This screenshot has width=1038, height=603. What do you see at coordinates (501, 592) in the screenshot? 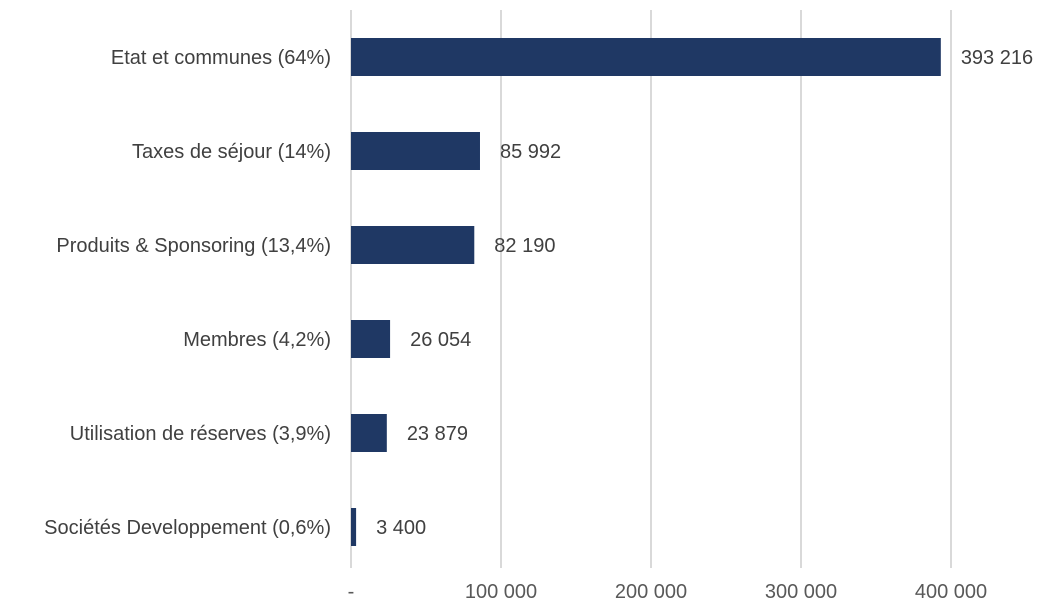
I see `x-tick-label-1: 100 000` at bounding box center [501, 592].